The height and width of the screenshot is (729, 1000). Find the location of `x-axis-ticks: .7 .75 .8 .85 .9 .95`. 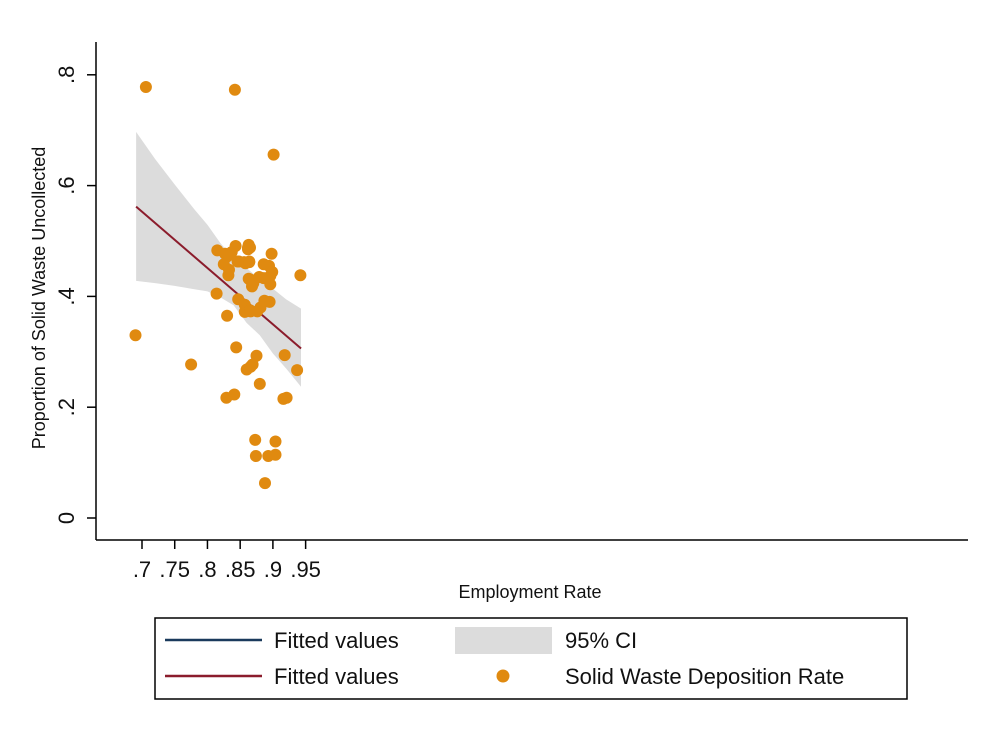

x-axis-ticks: .7 .75 .8 .85 .9 .95 is located at coordinates (227, 561).